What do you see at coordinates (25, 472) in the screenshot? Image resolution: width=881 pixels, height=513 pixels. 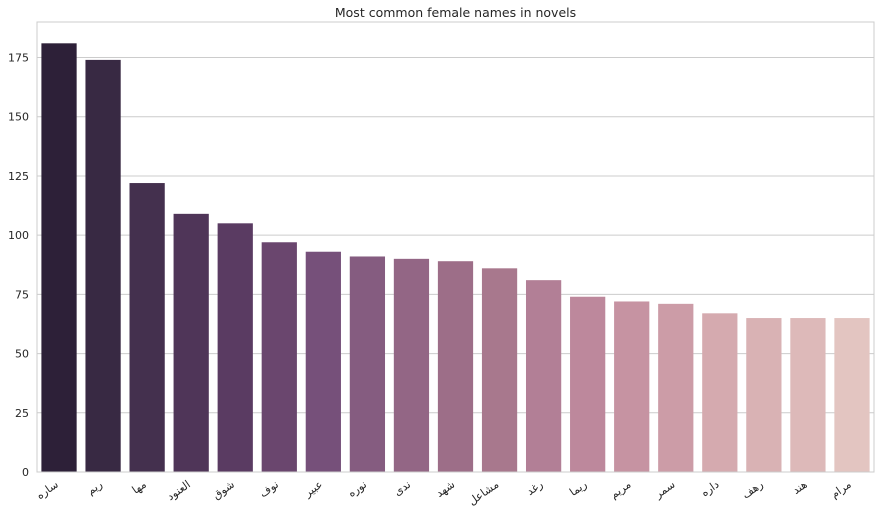 I see `y-tick-label: 0` at bounding box center [25, 472].